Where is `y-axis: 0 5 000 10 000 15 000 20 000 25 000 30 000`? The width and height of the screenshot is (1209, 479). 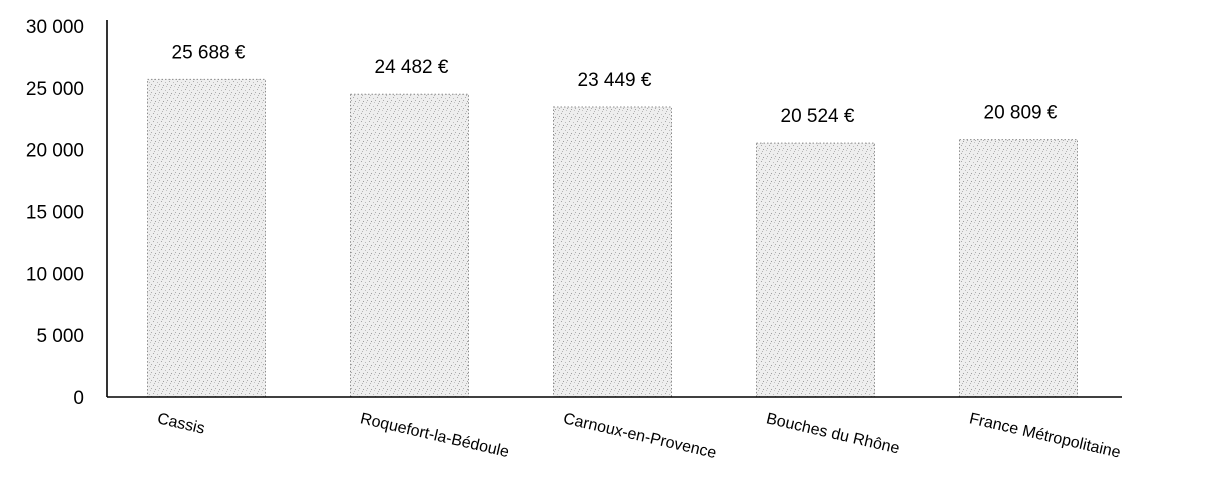 y-axis: 0 5 000 10 000 15 000 20 000 25 000 30 000 is located at coordinates (67, 213).